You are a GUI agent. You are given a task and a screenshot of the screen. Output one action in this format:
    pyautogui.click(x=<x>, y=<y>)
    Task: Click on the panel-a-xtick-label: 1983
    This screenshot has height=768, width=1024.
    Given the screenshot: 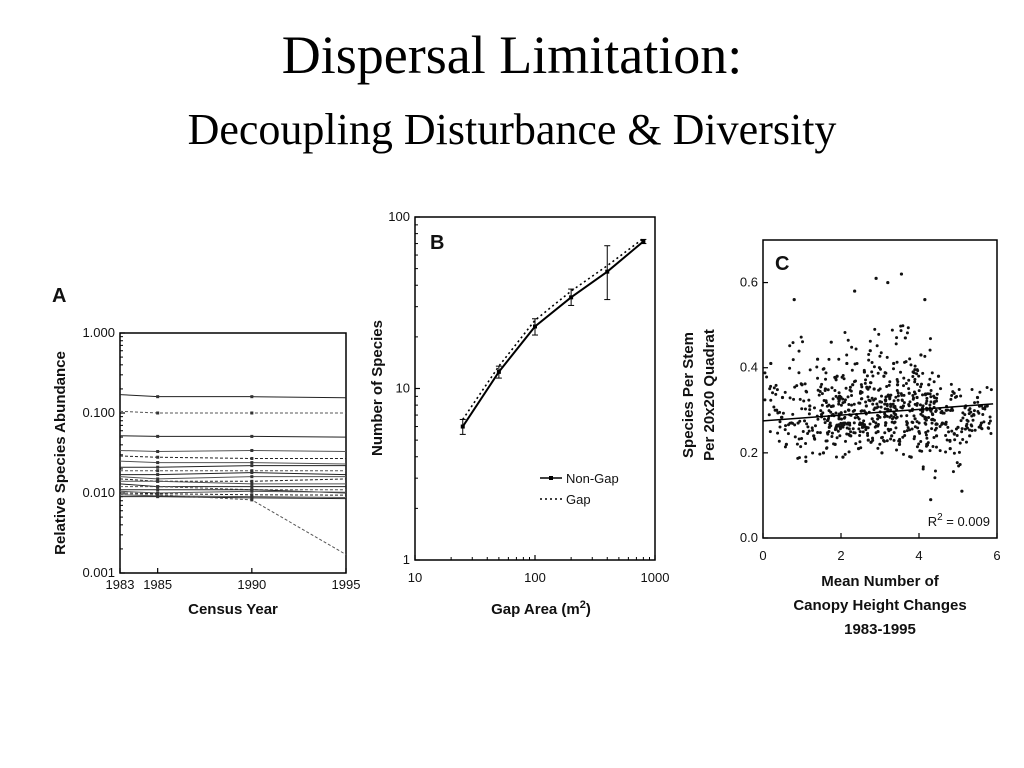 What is the action you would take?
    pyautogui.click(x=120, y=584)
    